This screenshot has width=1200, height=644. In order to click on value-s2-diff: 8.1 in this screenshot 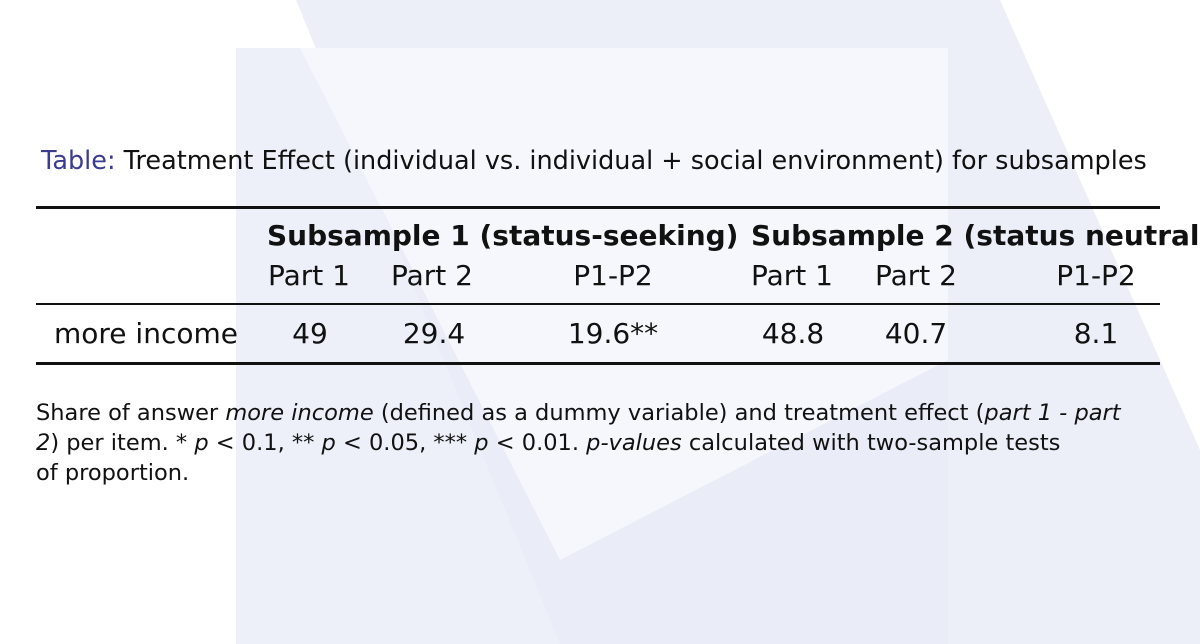, I will do `click(1096, 333)`.